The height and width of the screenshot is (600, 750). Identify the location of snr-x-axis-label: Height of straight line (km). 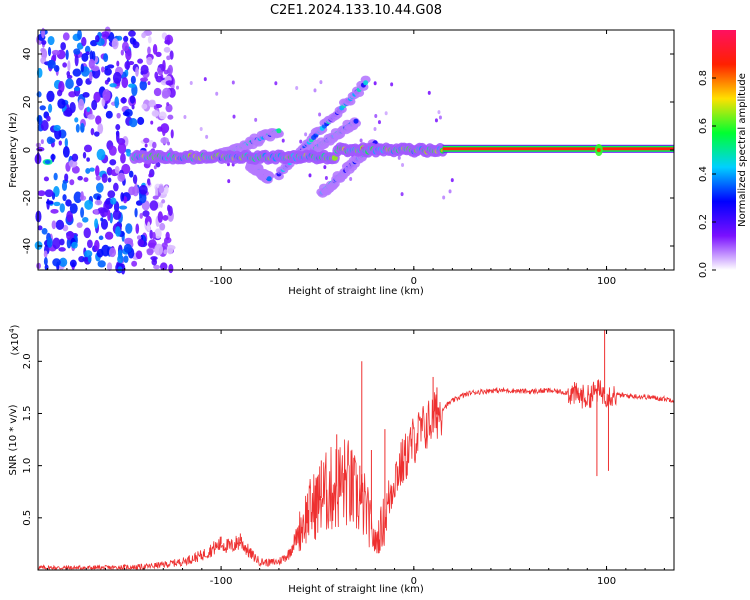
(356, 589).